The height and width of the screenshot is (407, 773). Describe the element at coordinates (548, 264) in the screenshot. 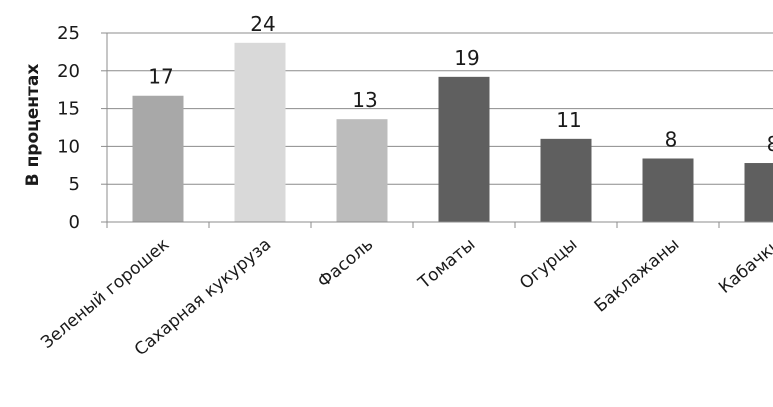

I see `category-label: Огурцы` at that location.